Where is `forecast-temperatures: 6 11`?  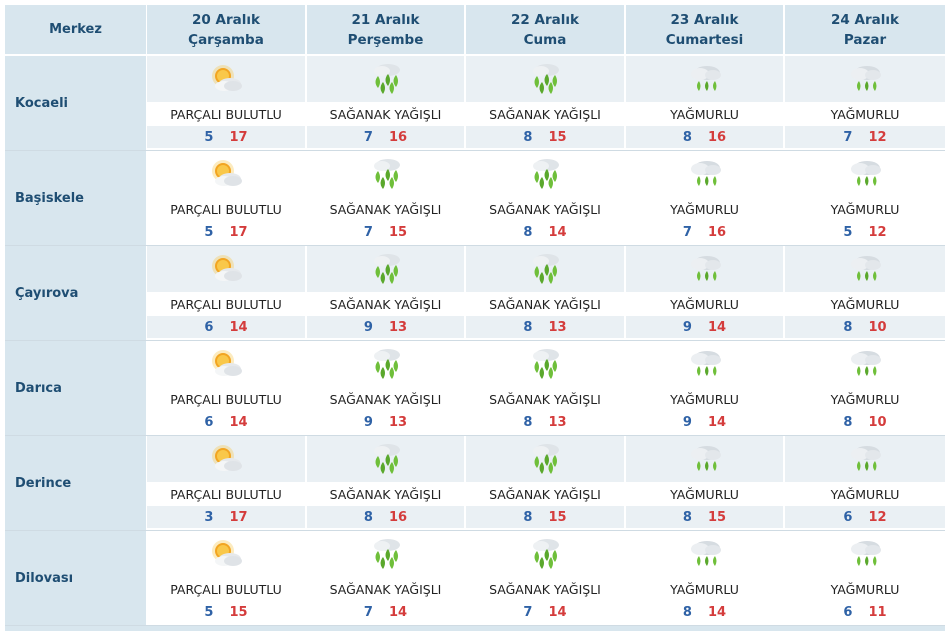 forecast-temperatures: 6 11 is located at coordinates (865, 612).